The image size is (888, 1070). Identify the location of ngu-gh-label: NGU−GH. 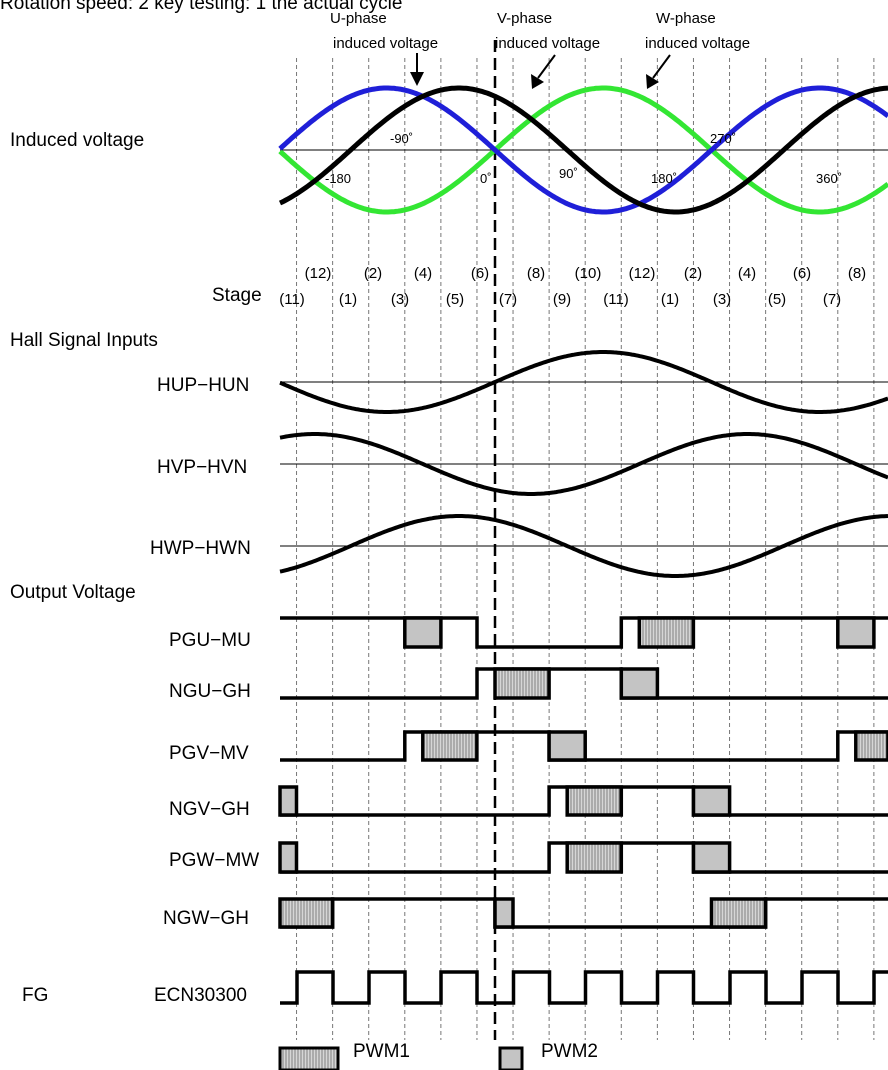
(210, 691).